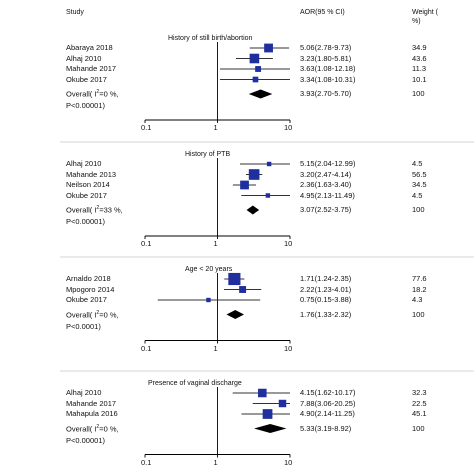 The width and height of the screenshot is (474, 474). What do you see at coordinates (83, 326) in the screenshot?
I see `overall-p-value: P<0.0001)` at bounding box center [83, 326].